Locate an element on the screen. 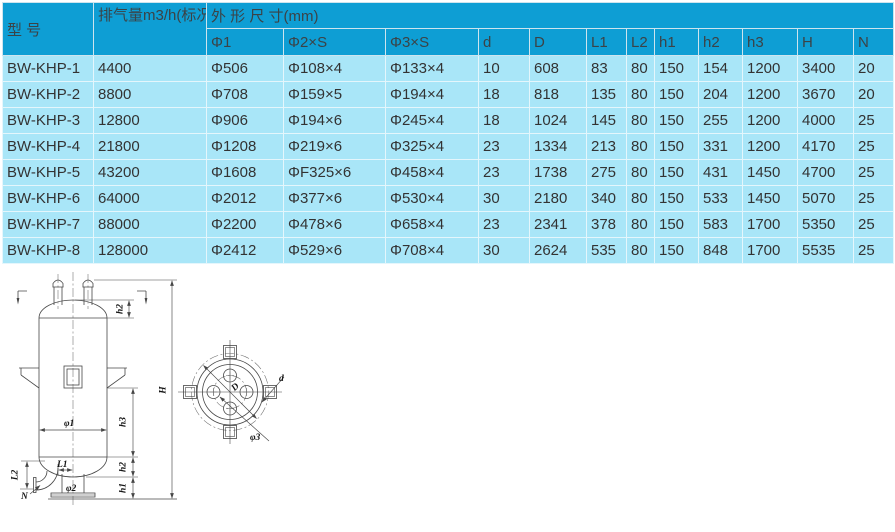  cell: 21800 is located at coordinates (150, 146).